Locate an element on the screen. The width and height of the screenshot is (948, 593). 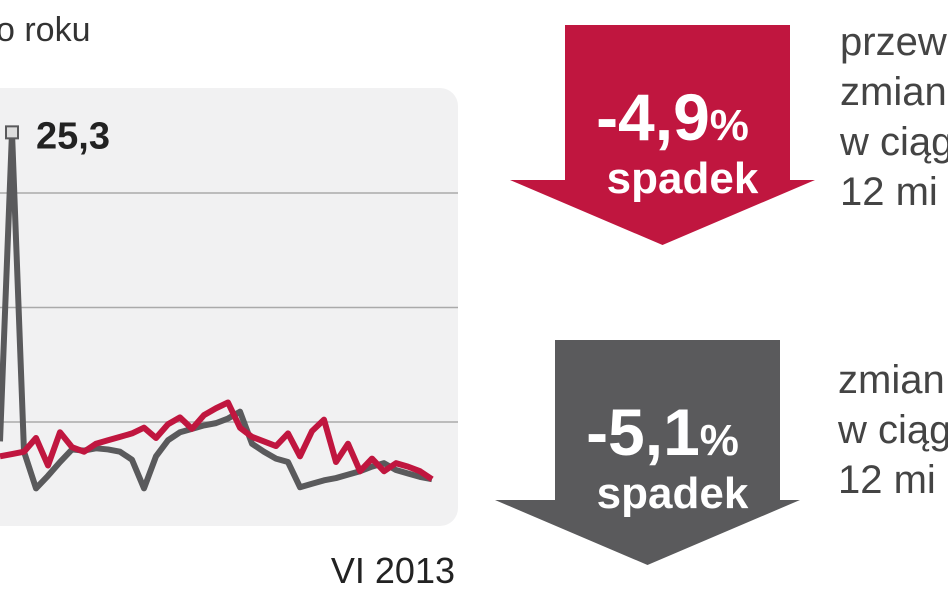
description-line: przew is located at coordinates (893, 42).